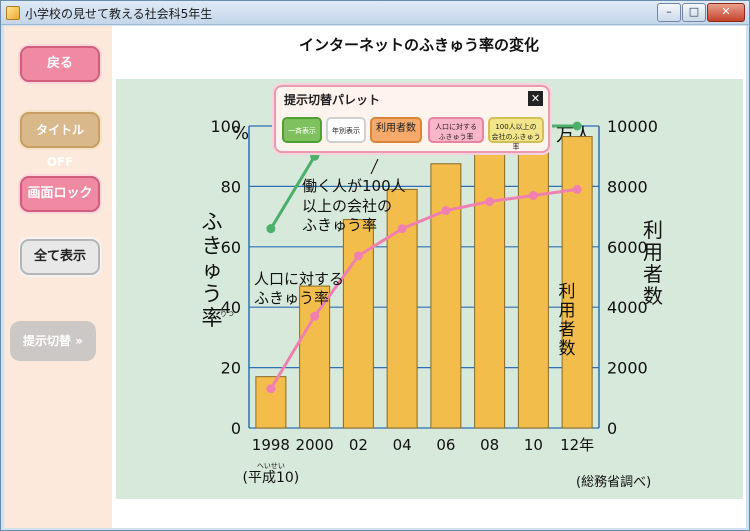  What do you see at coordinates (58, 277) in the screenshot?
I see `sidebar: 戻る タイトル OFF 画面ロック 全て表示 提示切替 »` at bounding box center [58, 277].